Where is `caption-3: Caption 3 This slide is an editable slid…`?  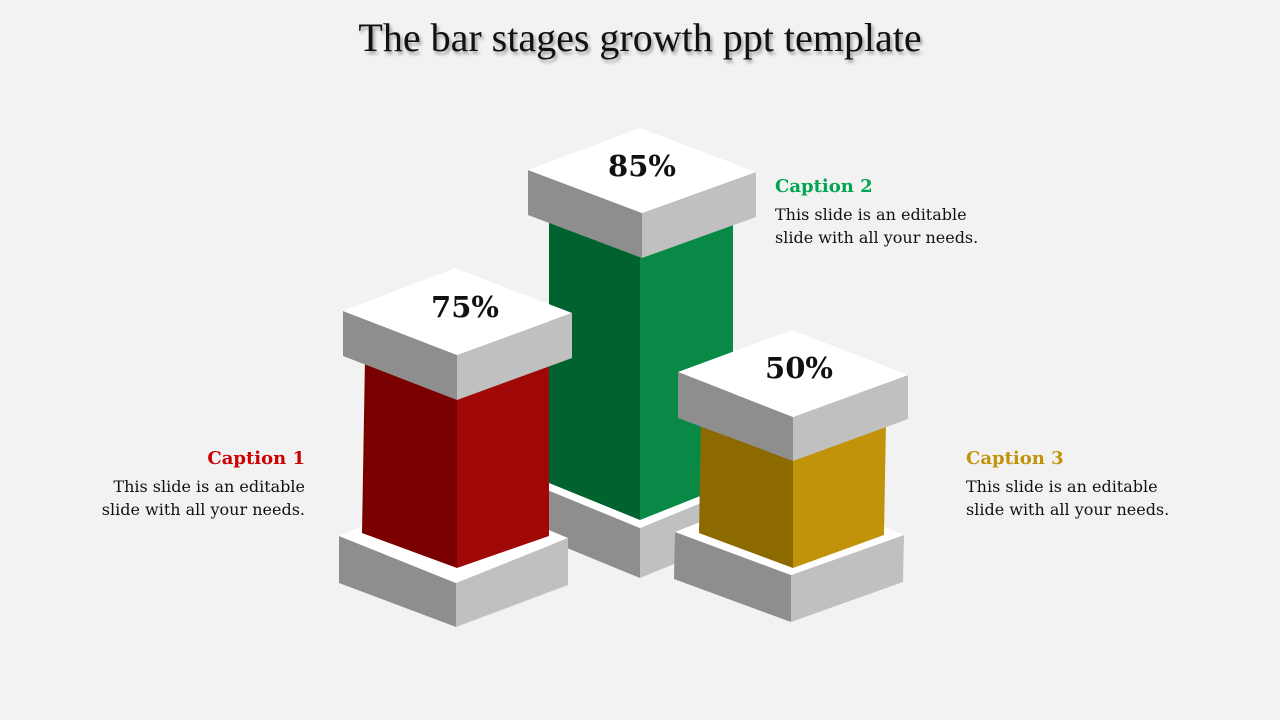
caption-3: Caption 3 This slide is an editable slid… is located at coordinates (1081, 484).